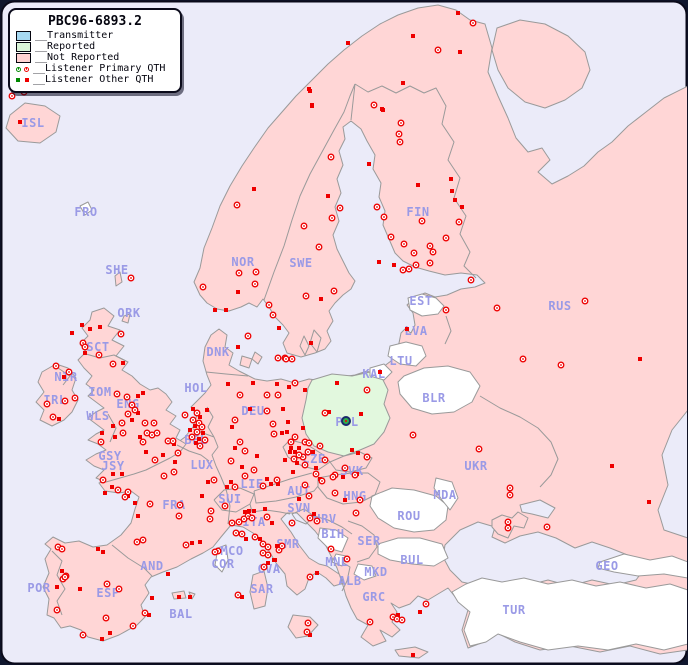 Image resolution: width=688 pixels, height=665 pixels. I want to click on region-bul, so click(413, 552).